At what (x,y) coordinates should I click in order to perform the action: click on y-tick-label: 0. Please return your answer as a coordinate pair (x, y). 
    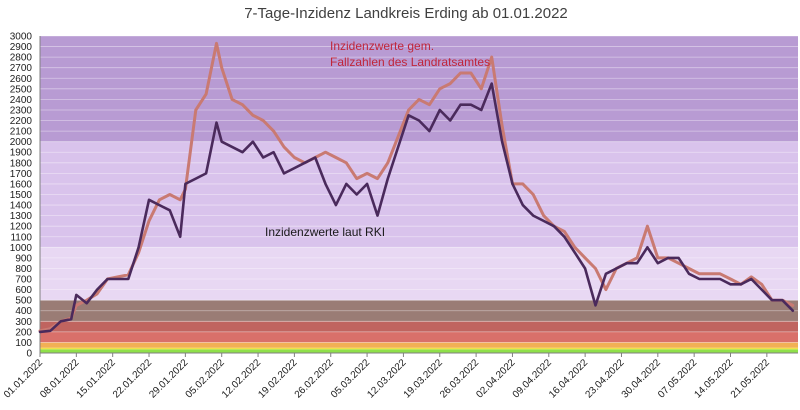
    Looking at the image, I should click on (29, 354).